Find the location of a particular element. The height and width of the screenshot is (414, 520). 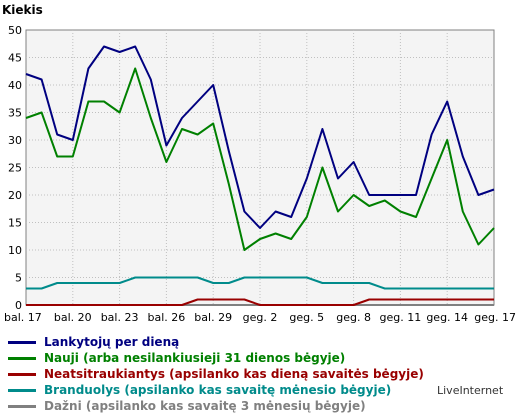

y-tick-label: 5 is located at coordinates (18, 278).